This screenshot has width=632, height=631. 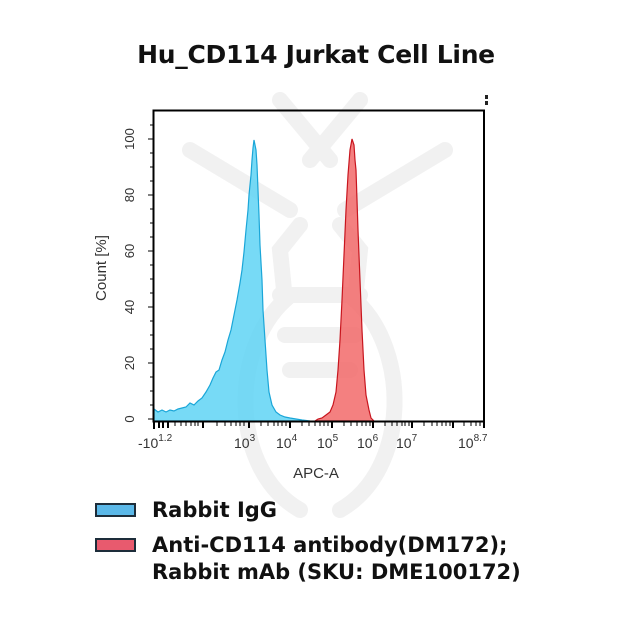 I want to click on x-tick-label: 108.7, so click(x=473, y=442).